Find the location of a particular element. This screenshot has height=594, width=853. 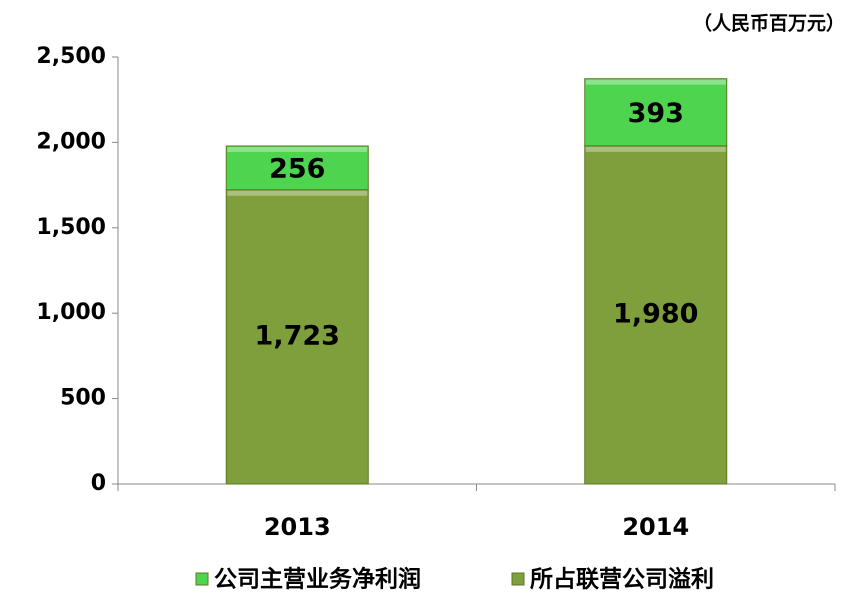

x-tick-label: 2013 is located at coordinates (297, 527).